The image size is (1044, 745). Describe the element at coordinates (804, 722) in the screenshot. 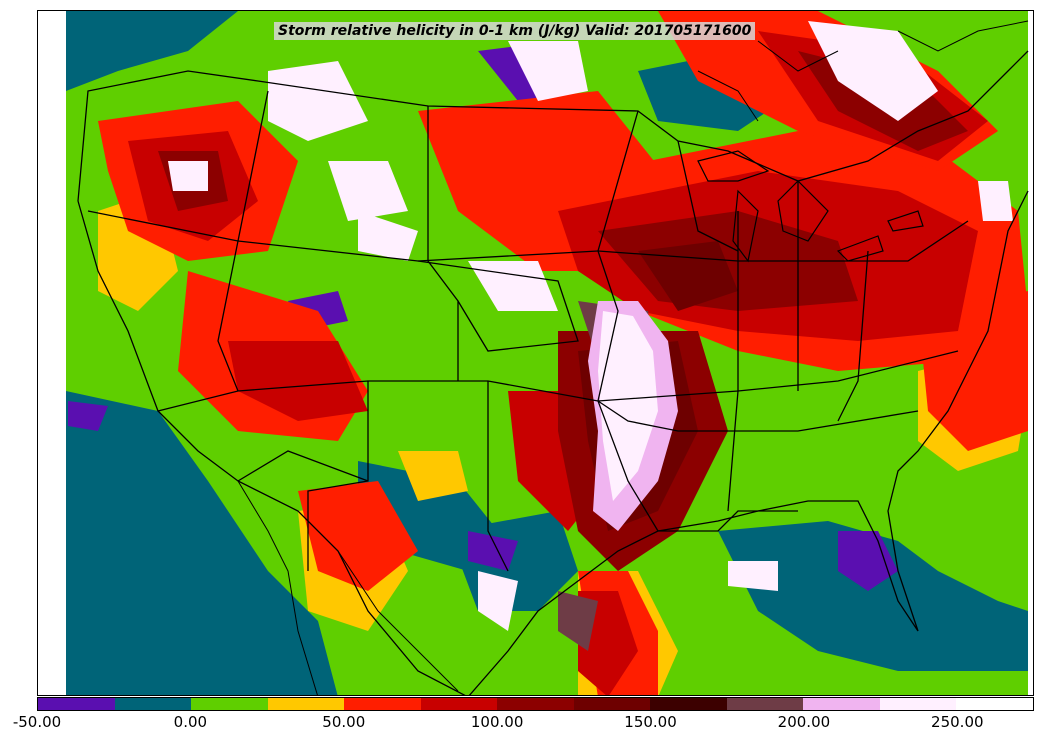

I see `colorbar-tick-label: 200.00` at that location.